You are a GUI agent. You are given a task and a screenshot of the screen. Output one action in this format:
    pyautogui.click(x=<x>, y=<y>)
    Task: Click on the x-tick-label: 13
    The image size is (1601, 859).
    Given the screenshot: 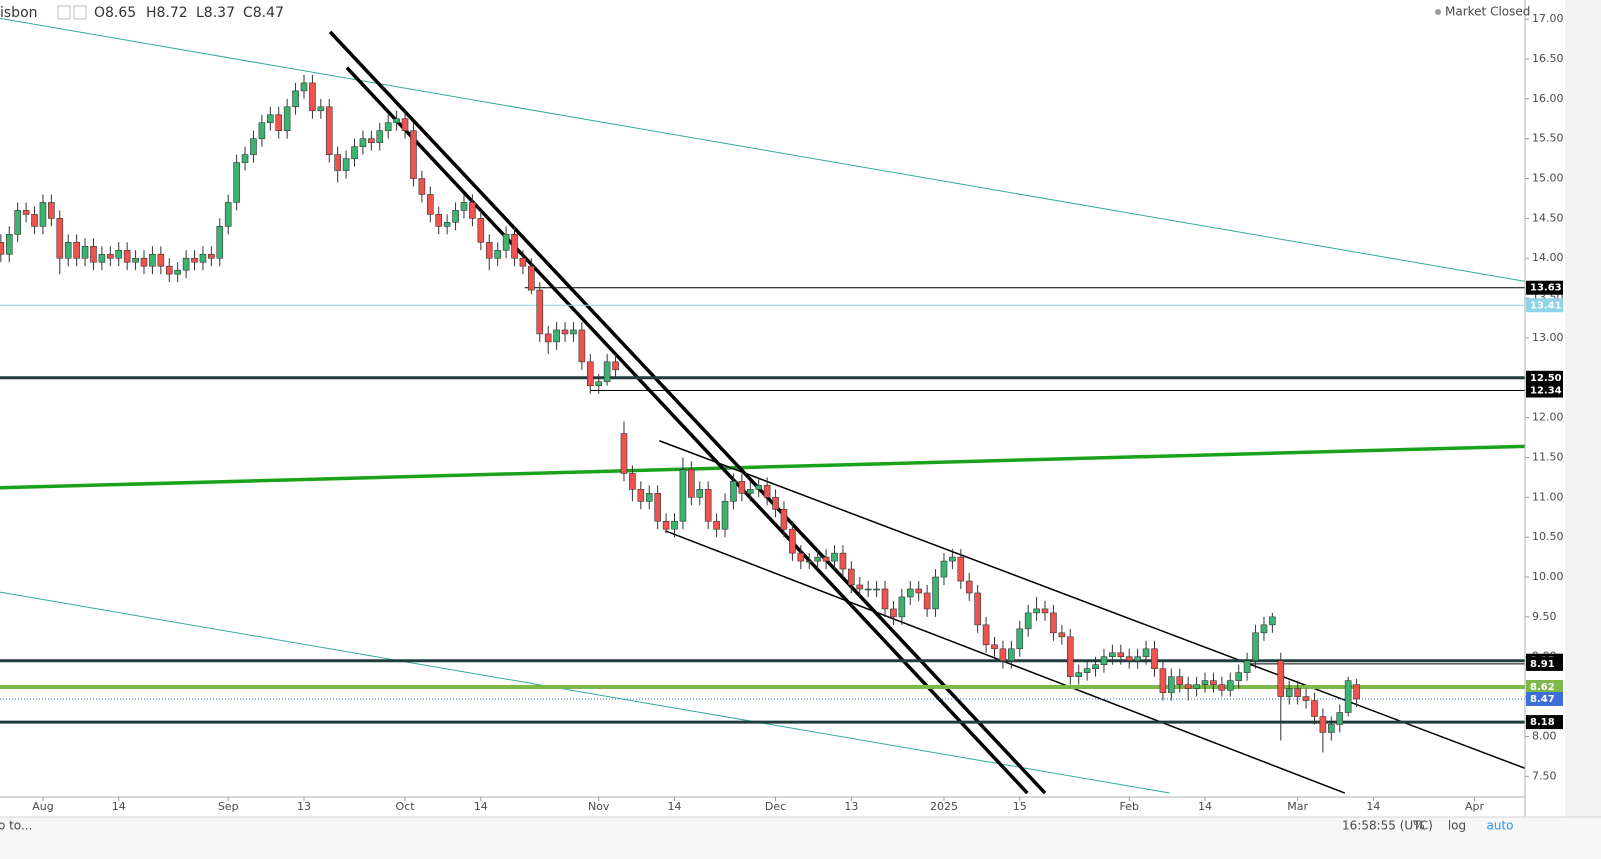 What is the action you would take?
    pyautogui.click(x=851, y=806)
    